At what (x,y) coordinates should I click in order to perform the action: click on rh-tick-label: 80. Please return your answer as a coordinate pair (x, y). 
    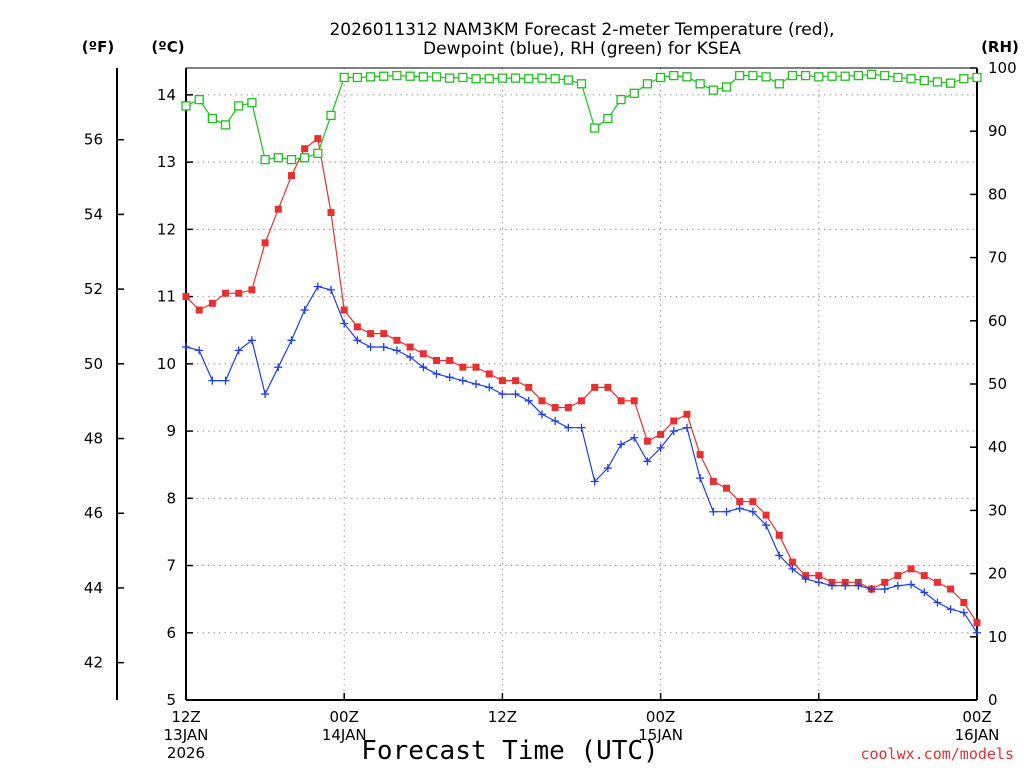
    Looking at the image, I should click on (997, 194).